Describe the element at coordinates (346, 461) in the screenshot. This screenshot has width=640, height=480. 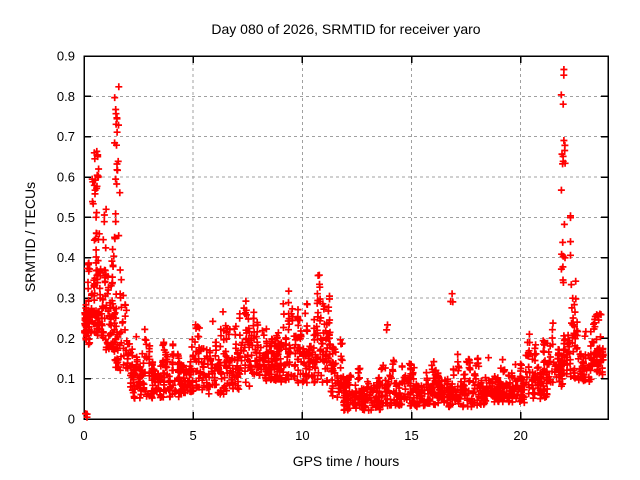
I see `x-axis-label: GPS time / hours` at that location.